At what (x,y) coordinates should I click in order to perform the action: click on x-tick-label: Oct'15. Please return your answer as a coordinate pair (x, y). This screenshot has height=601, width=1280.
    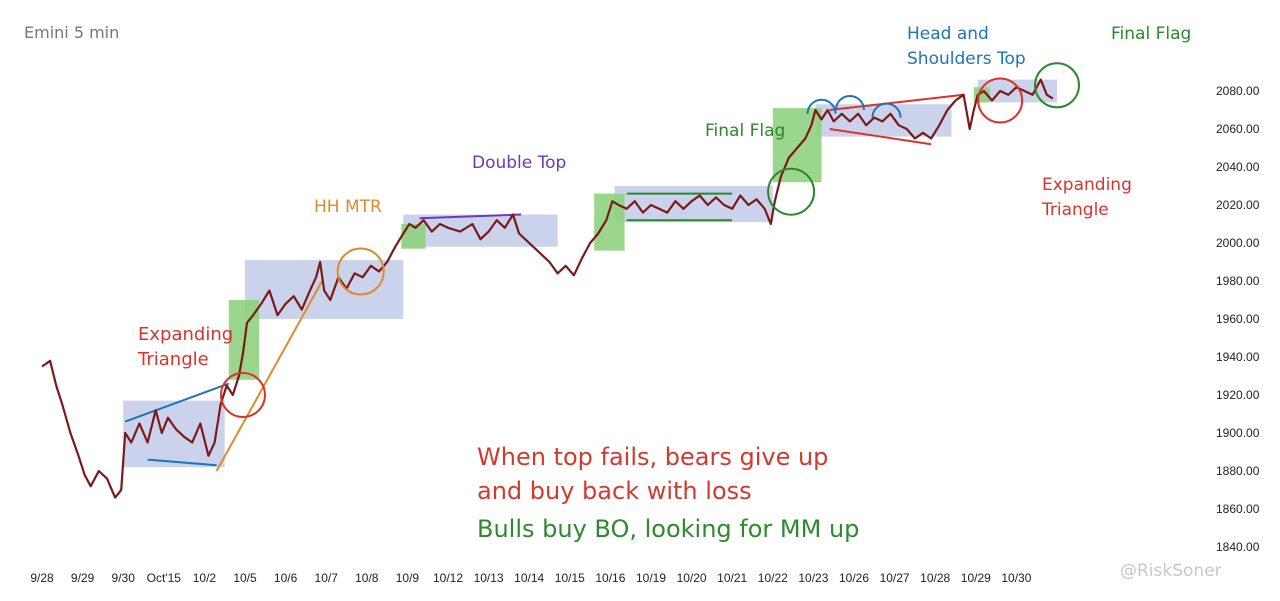
    Looking at the image, I should click on (164, 578).